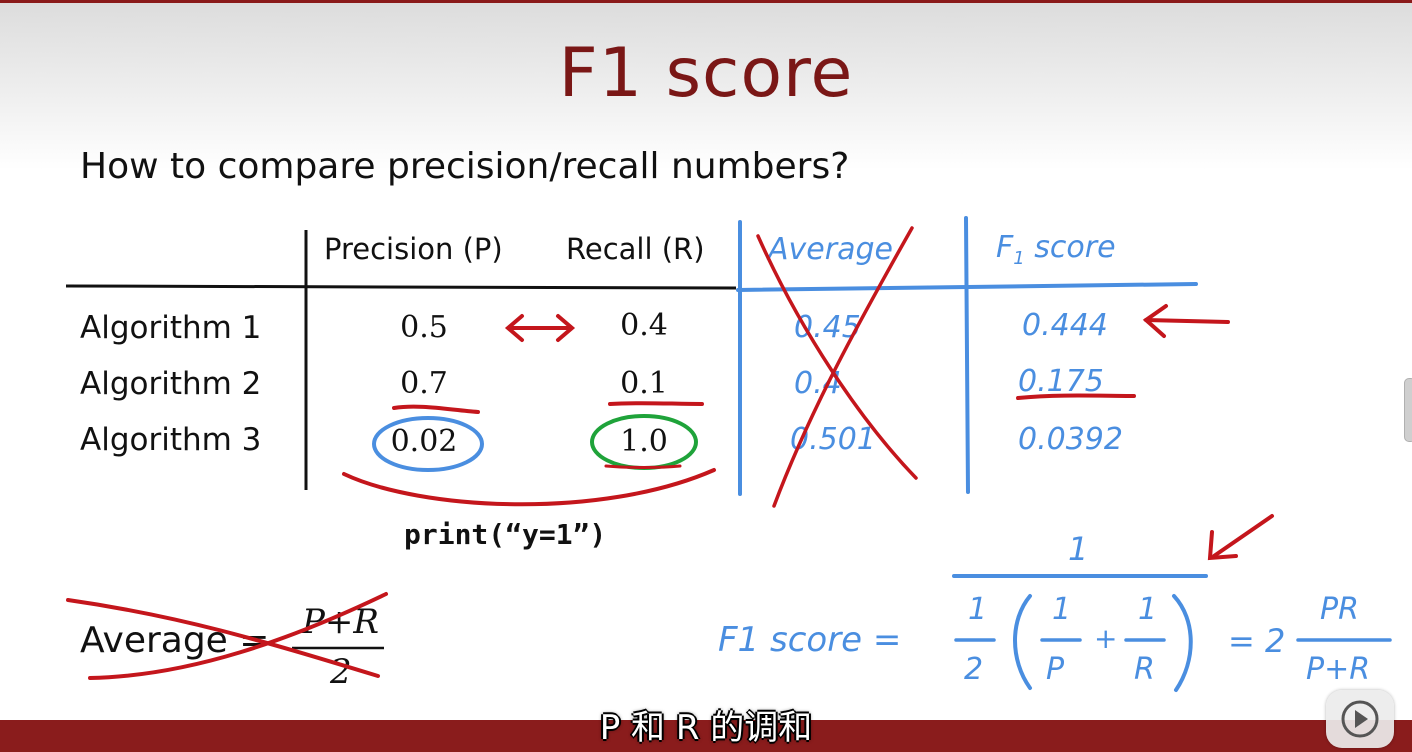 Image resolution: width=1412 pixels, height=752 pixels. I want to click on row-label-2: Algorithm 2, so click(171, 384).